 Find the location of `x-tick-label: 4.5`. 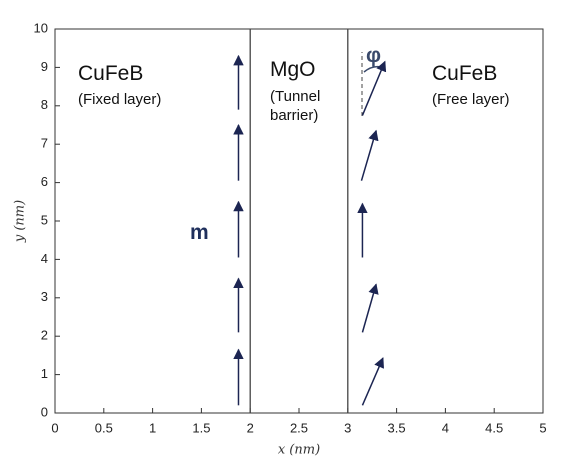

x-tick-label: 4.5 is located at coordinates (494, 427).